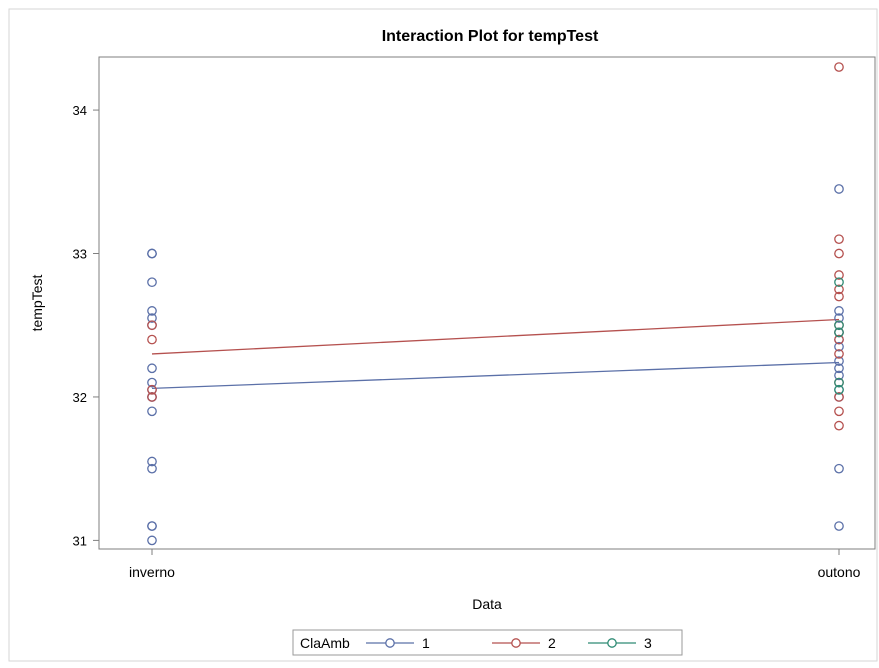  Describe the element at coordinates (487, 604) in the screenshot. I see `x-axis-label: Data` at that location.